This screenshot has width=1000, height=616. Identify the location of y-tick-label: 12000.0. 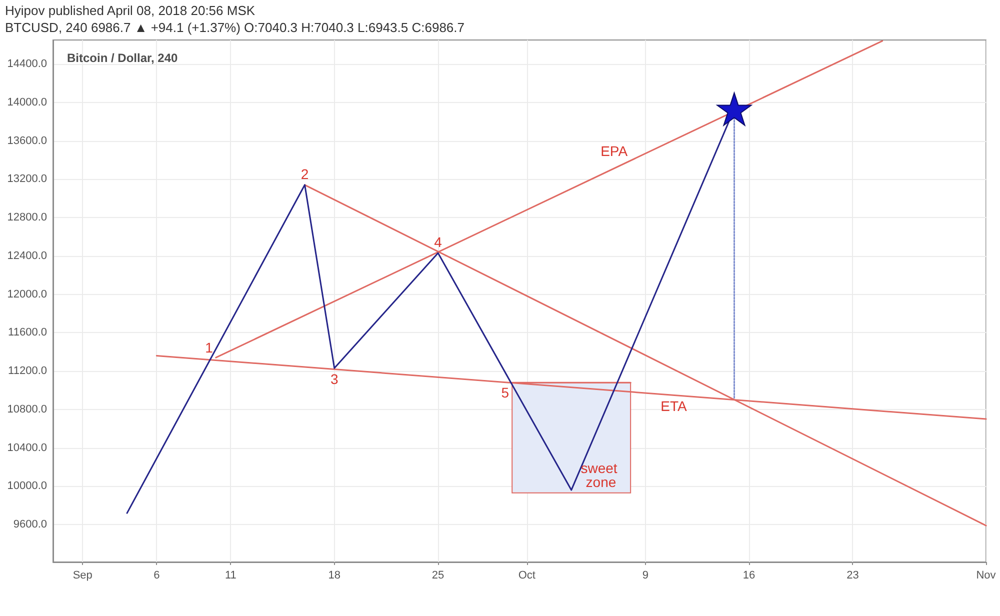
(27, 294).